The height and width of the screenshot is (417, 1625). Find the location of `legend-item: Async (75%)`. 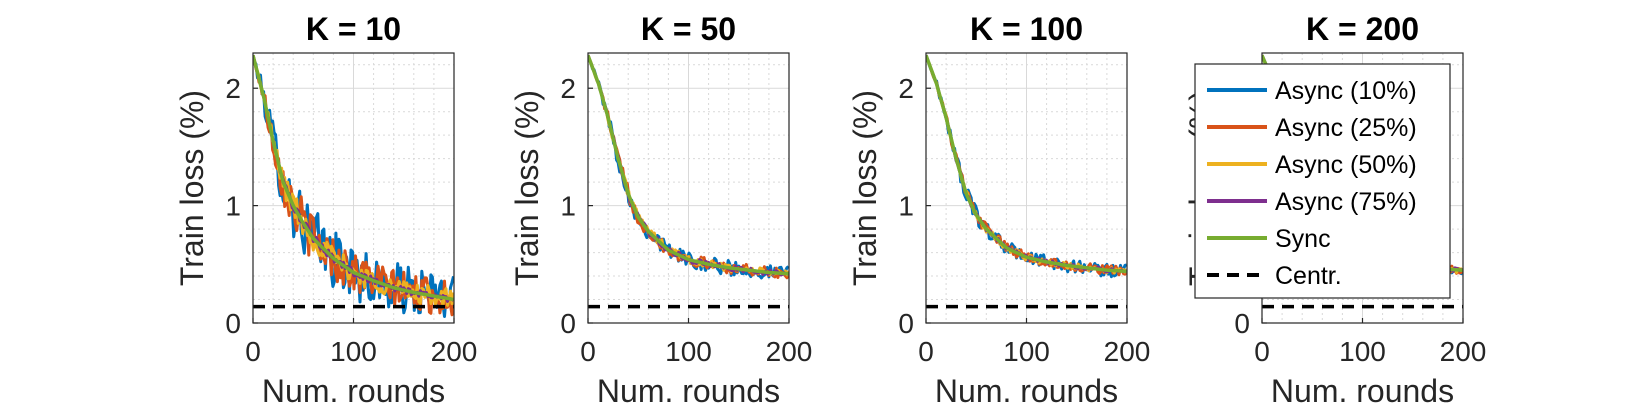

legend-item: Async (75%) is located at coordinates (1312, 202).